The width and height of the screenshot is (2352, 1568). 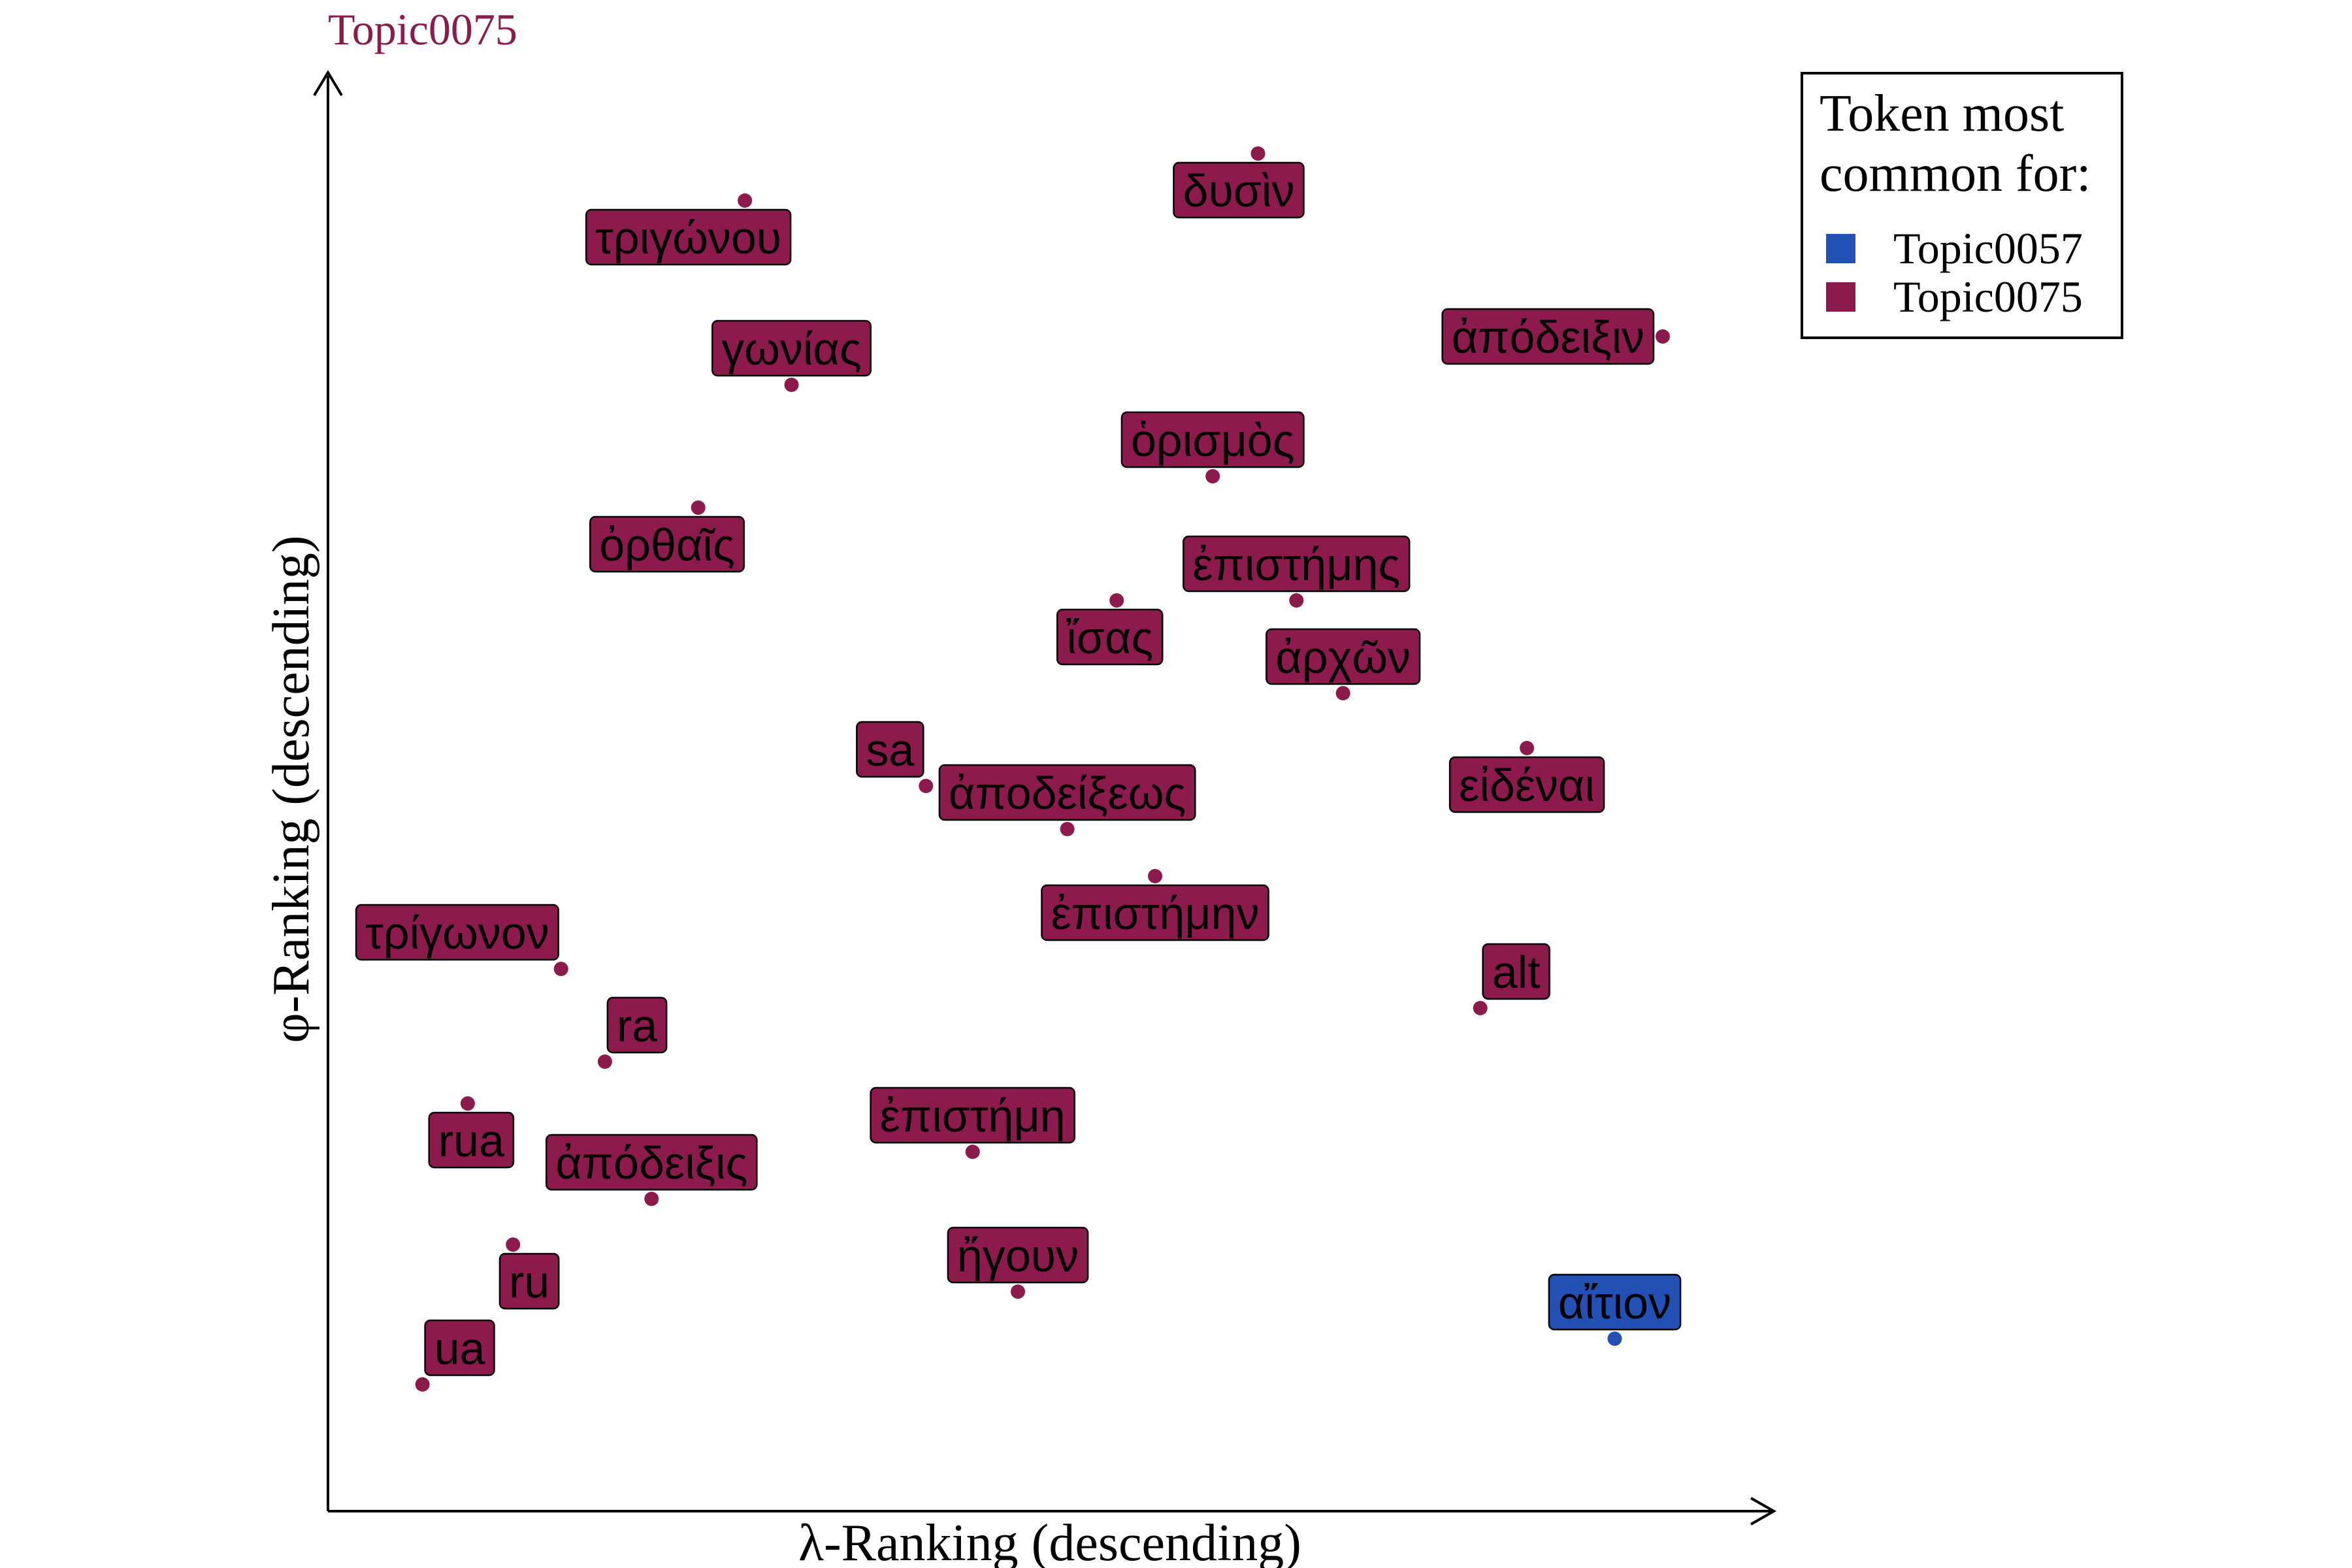 I want to click on point-label-text: ἀπόδειξιν, so click(x=1548, y=337).